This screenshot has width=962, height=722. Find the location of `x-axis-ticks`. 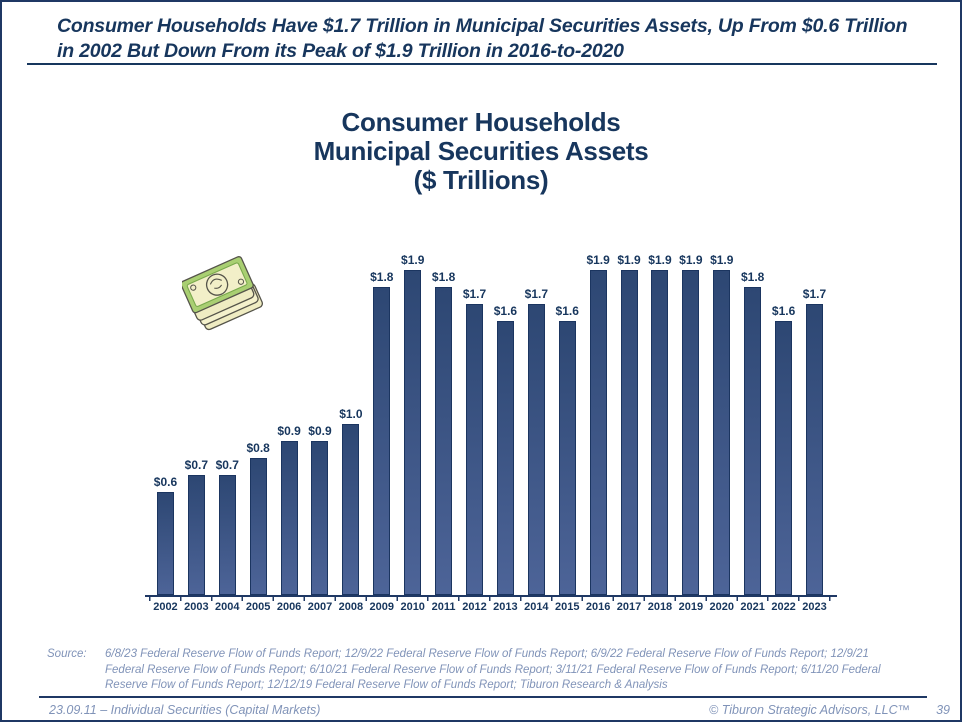

x-axis-ticks is located at coordinates (491, 599).